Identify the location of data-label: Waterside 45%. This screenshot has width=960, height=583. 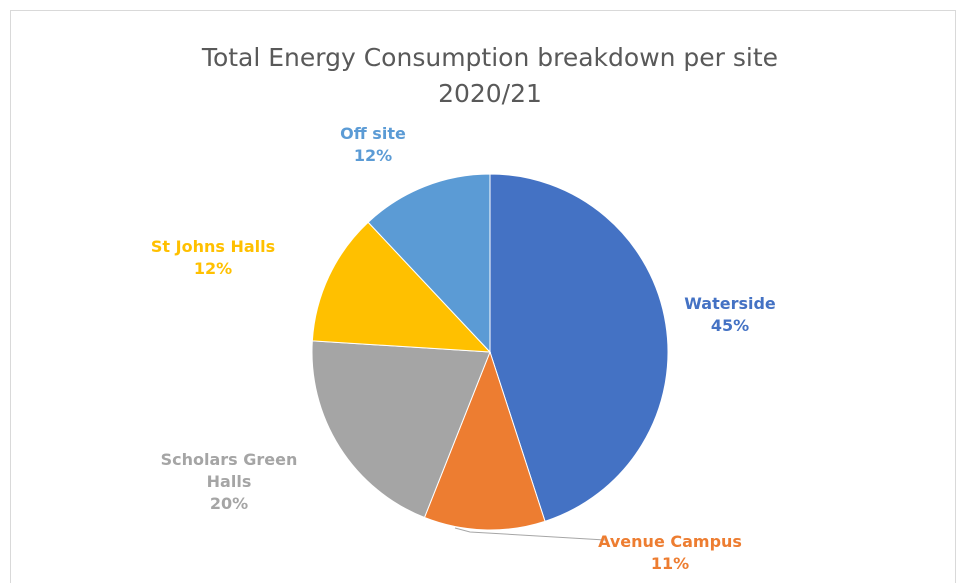
(730, 315).